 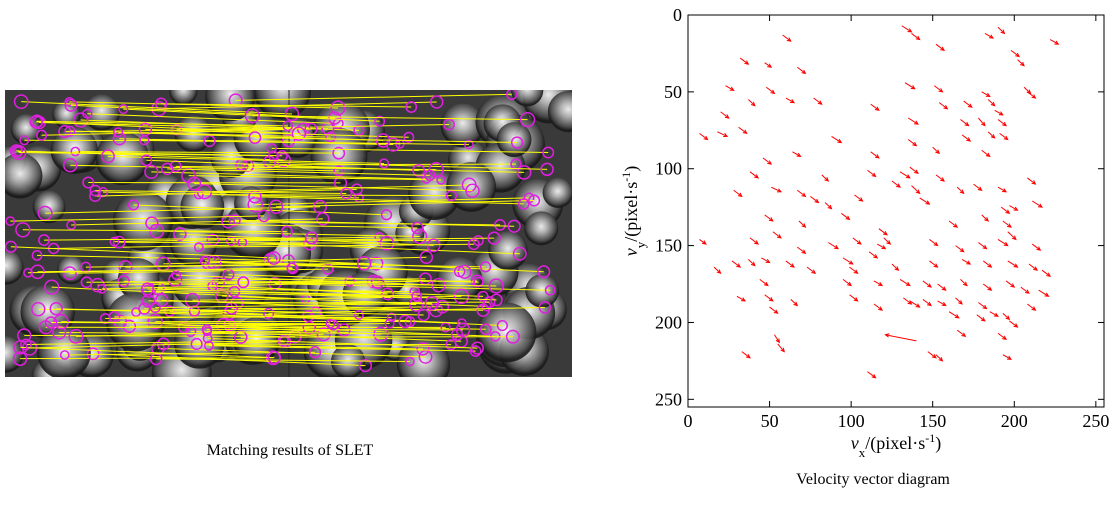 What do you see at coordinates (631, 252) in the screenshot?
I see `ylabel-part: v` at bounding box center [631, 252].